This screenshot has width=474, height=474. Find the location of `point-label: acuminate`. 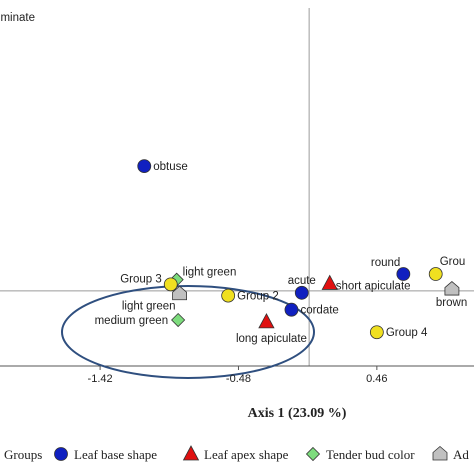

point-label: acuminate is located at coordinates (17, 18).